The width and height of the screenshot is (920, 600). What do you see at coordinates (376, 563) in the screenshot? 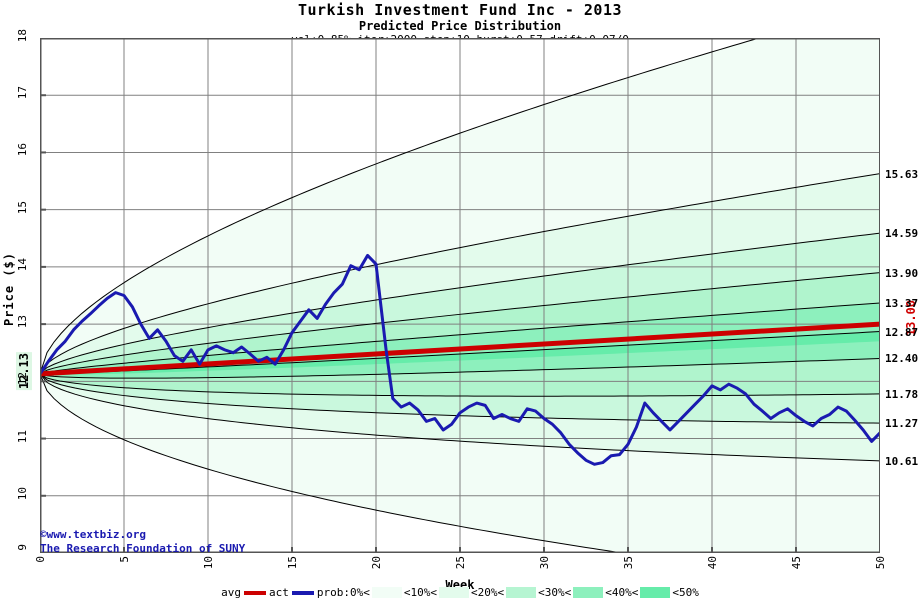
I see `x-tick-20: 20` at bounding box center [376, 563].